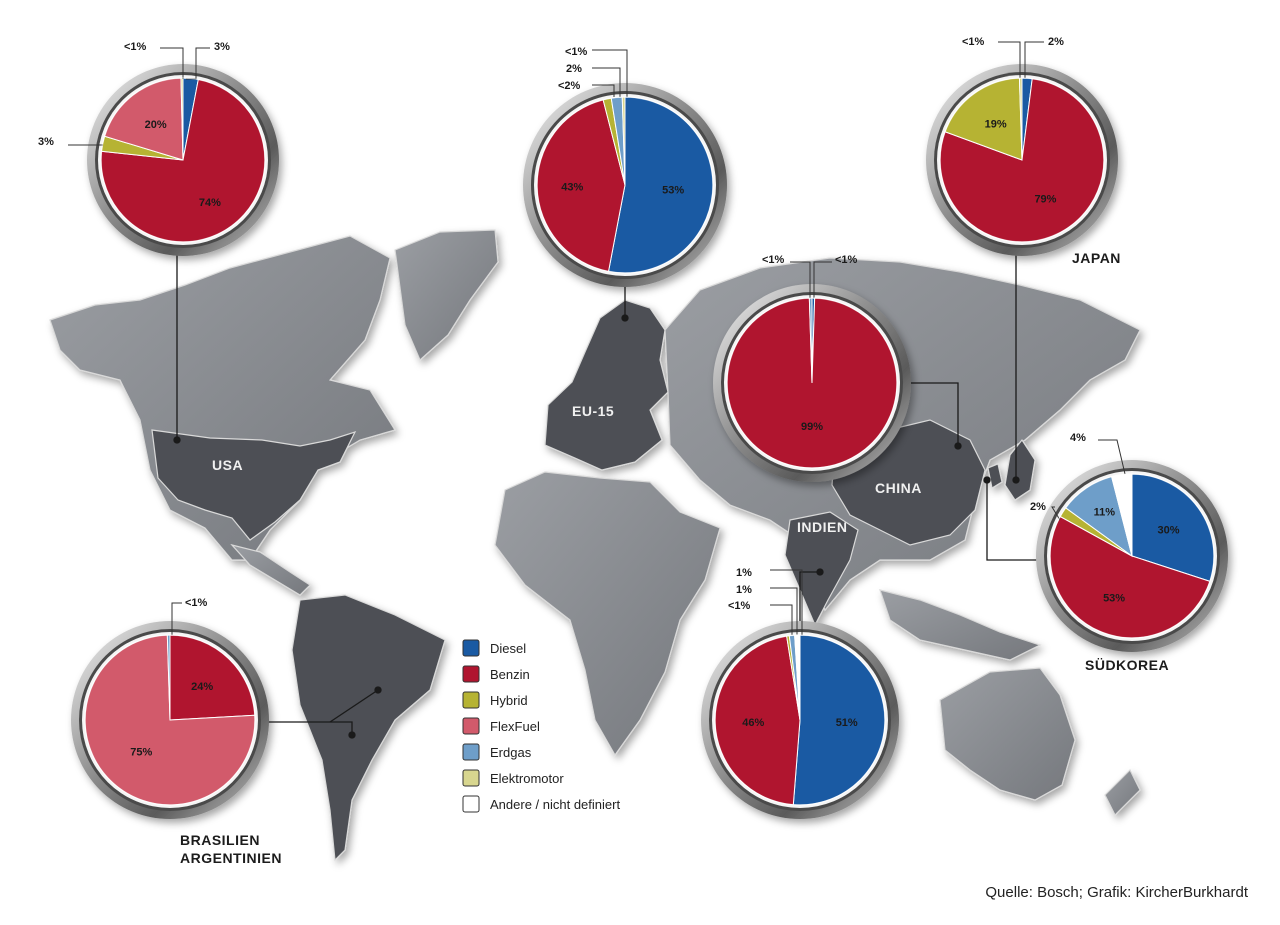 Image resolution: width=1280 pixels, height=925 pixels. I want to click on connector-indien, so click(809, 598).